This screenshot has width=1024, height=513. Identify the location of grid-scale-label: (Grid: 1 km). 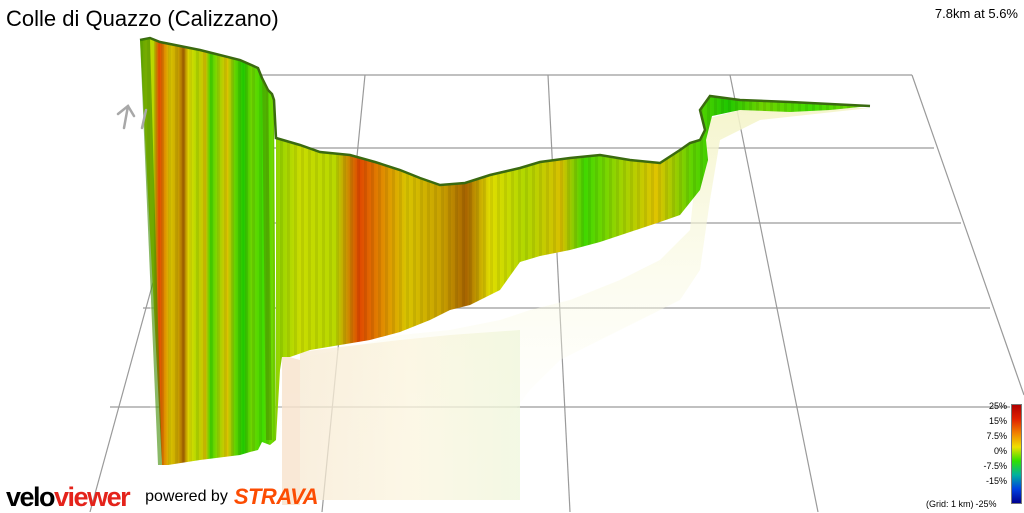
(950, 504).